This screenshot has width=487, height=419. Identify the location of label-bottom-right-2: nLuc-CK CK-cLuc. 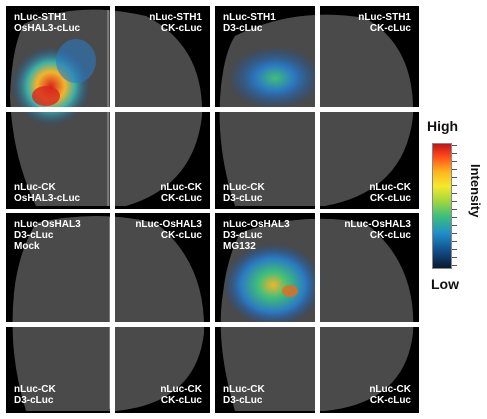
(390, 193).